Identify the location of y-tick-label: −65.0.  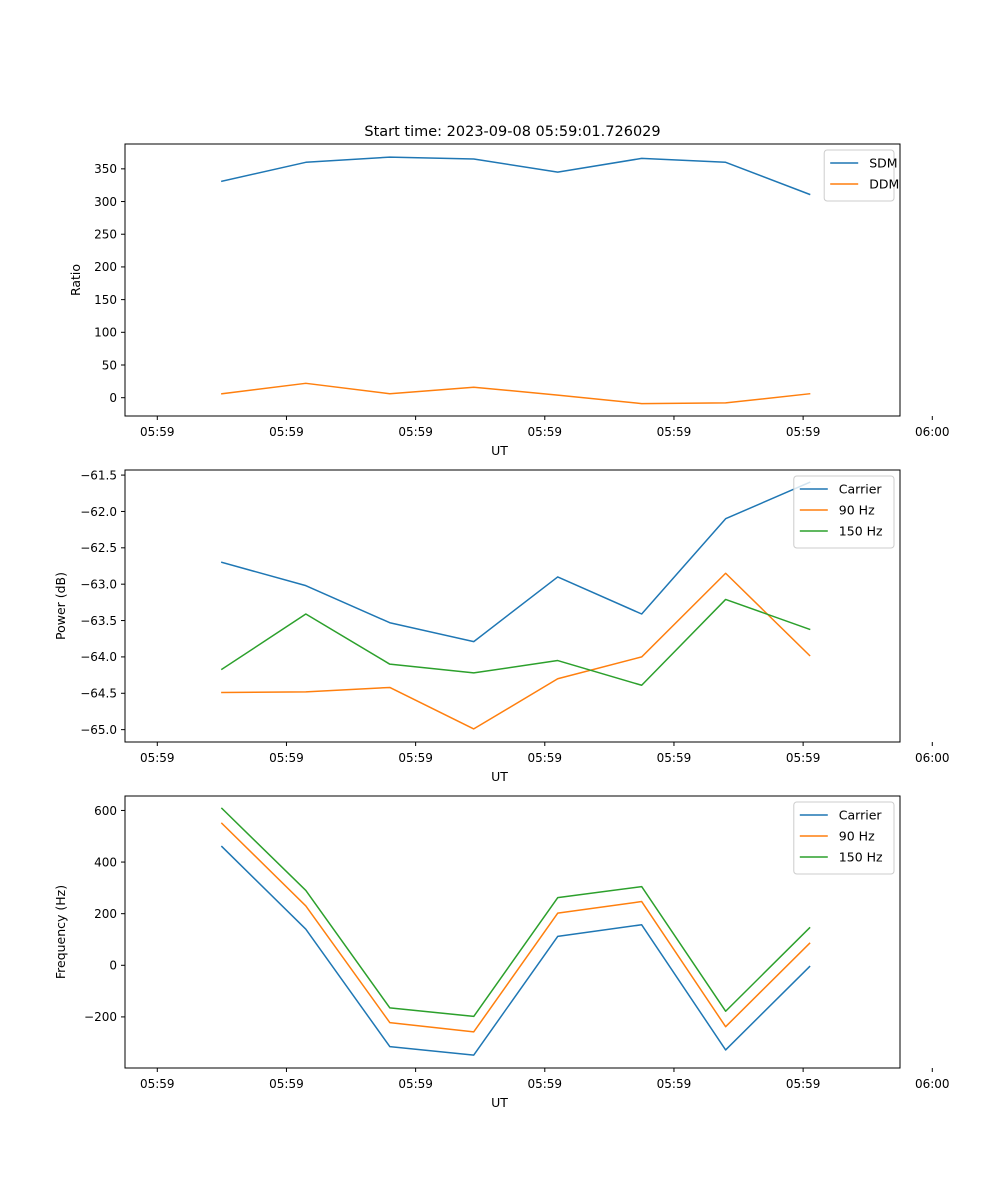
(98, 730).